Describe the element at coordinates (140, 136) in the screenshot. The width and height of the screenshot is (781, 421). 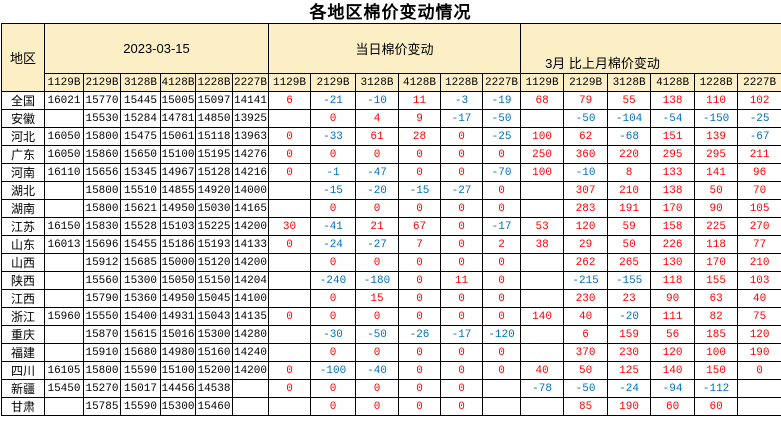
I see `price-cell: 15475` at that location.